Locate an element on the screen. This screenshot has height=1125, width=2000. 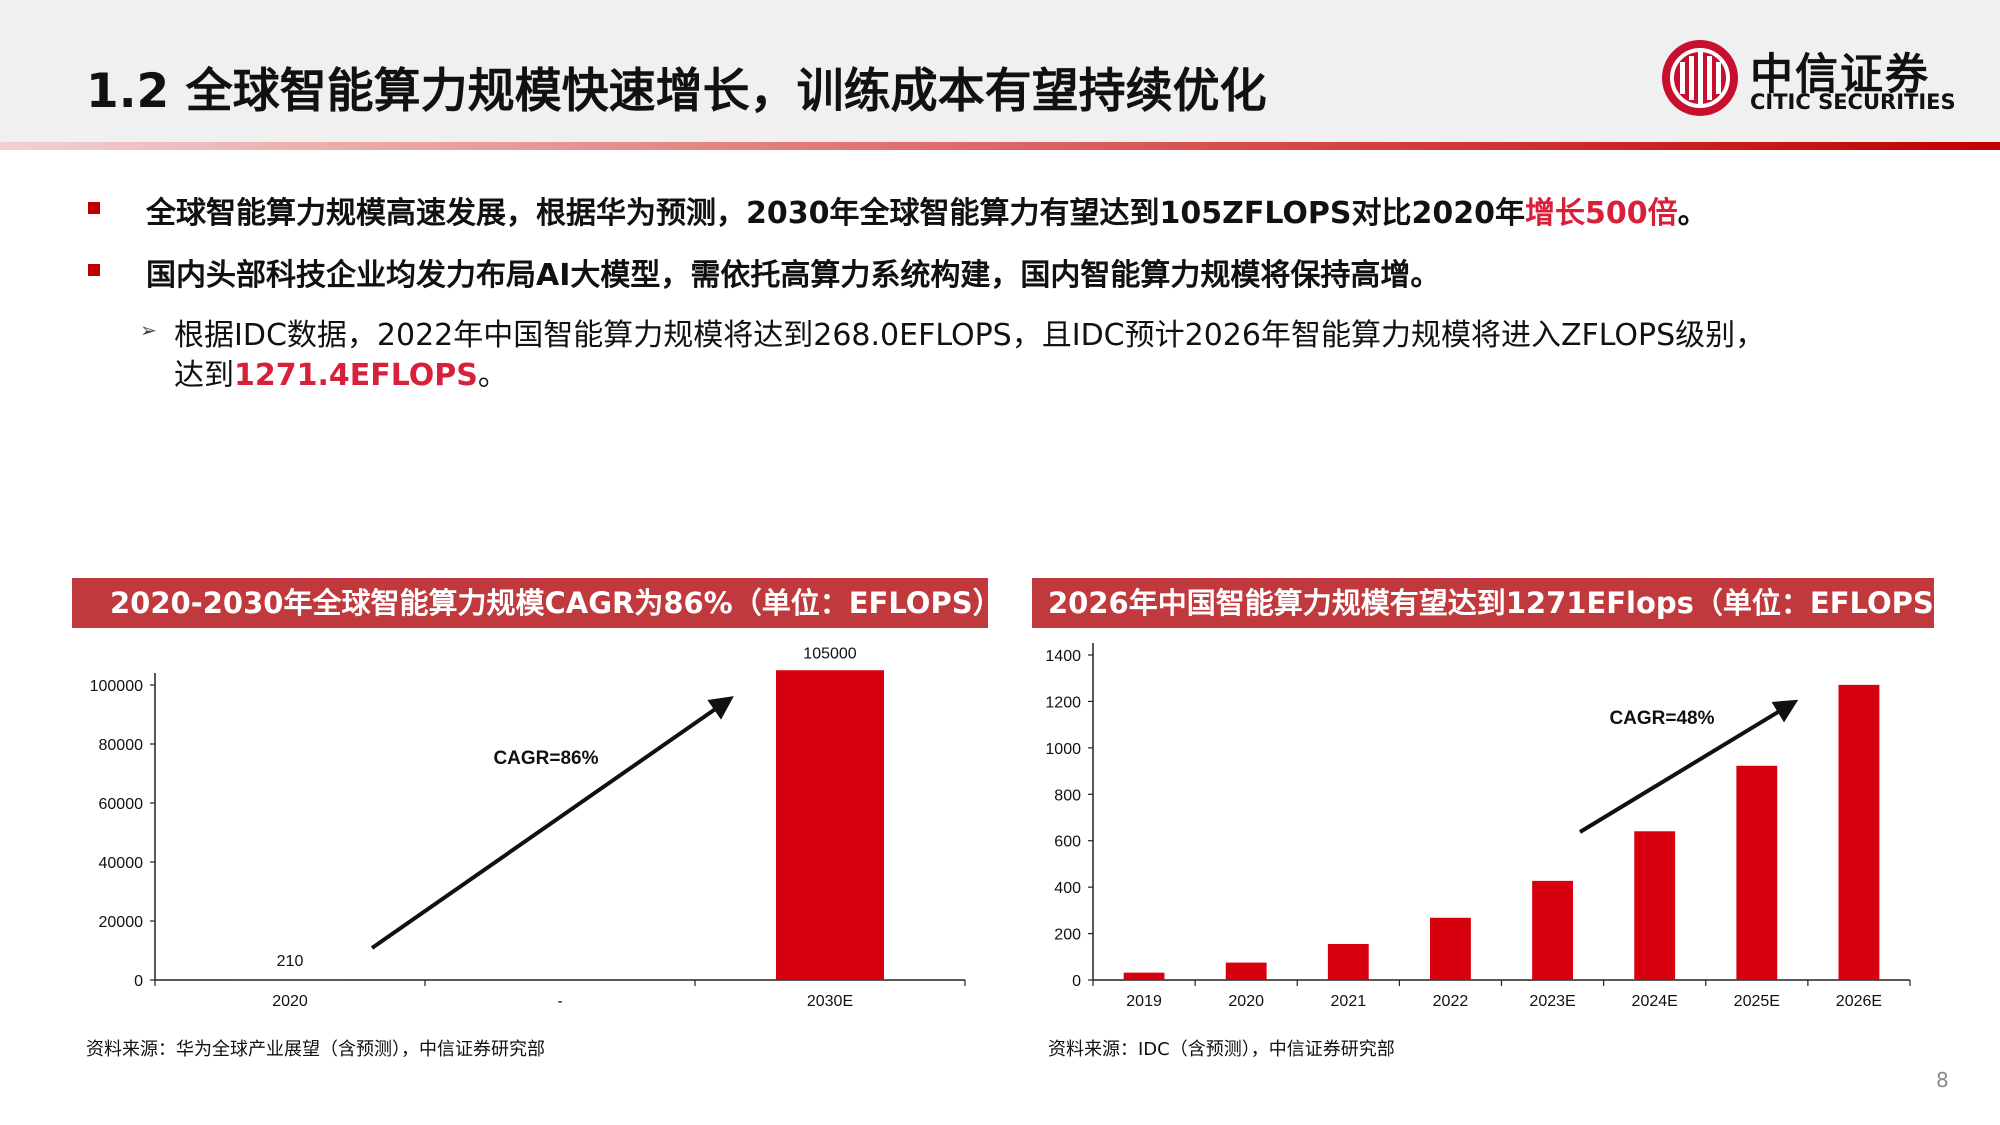
chart2-x-tick-label: 2025E is located at coordinates (1757, 1001).